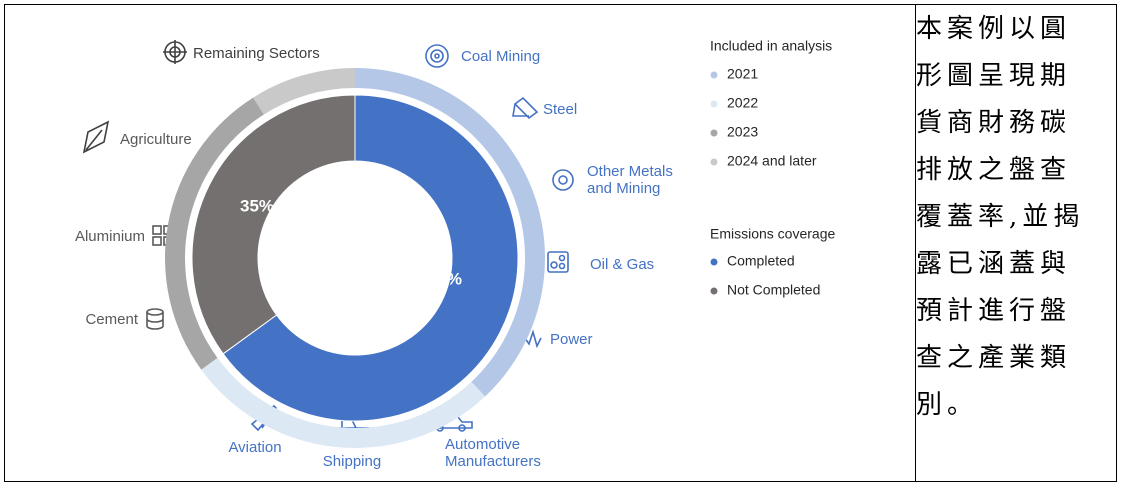  I want to click on legend-title: Included in analysis, so click(771, 46).